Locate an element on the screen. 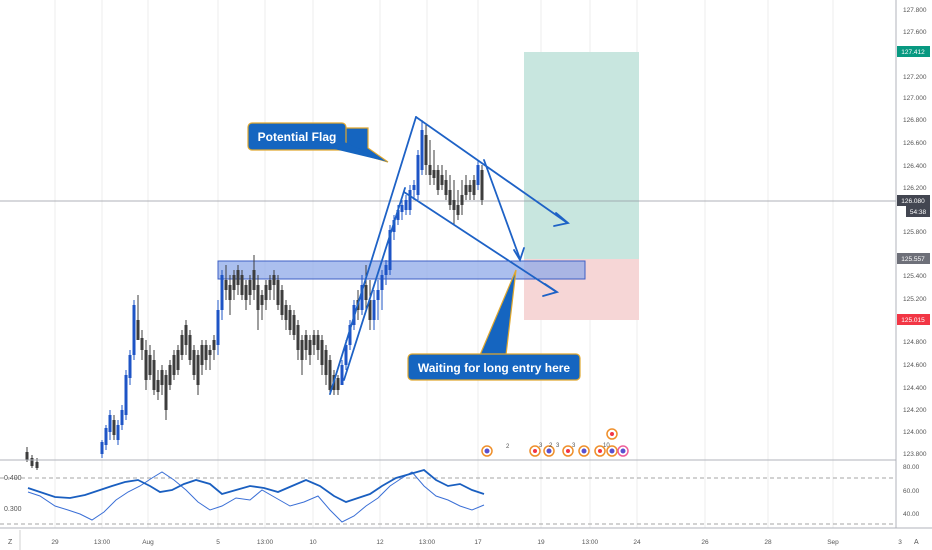 The height and width of the screenshot is (550, 932). entry-price-badge: 125.557 is located at coordinates (913, 258).